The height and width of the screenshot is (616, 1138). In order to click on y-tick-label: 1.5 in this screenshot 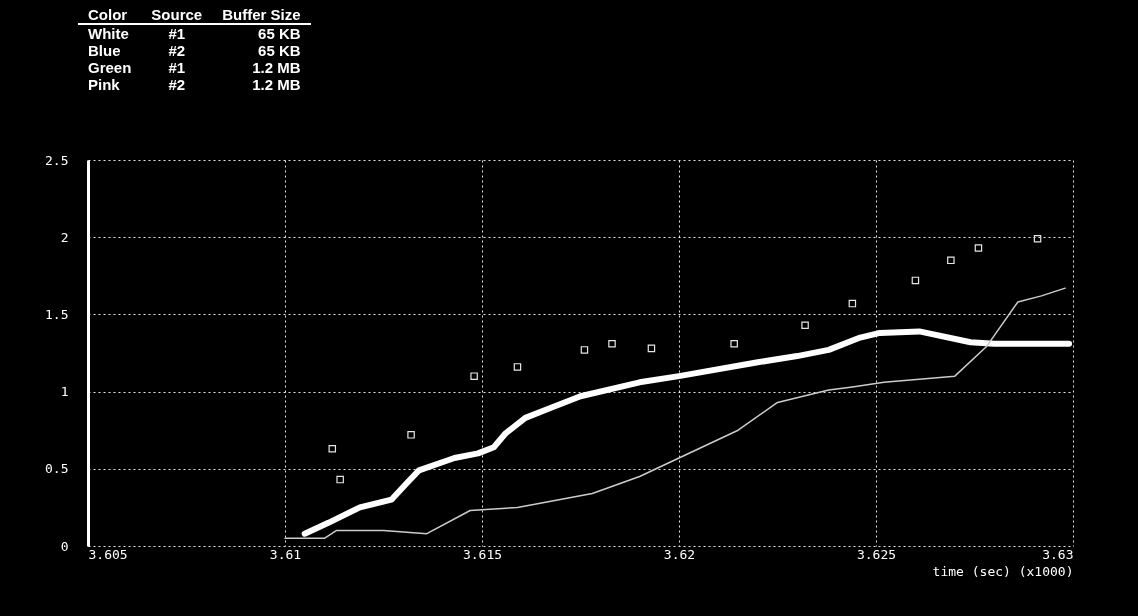, I will do `click(57, 314)`.